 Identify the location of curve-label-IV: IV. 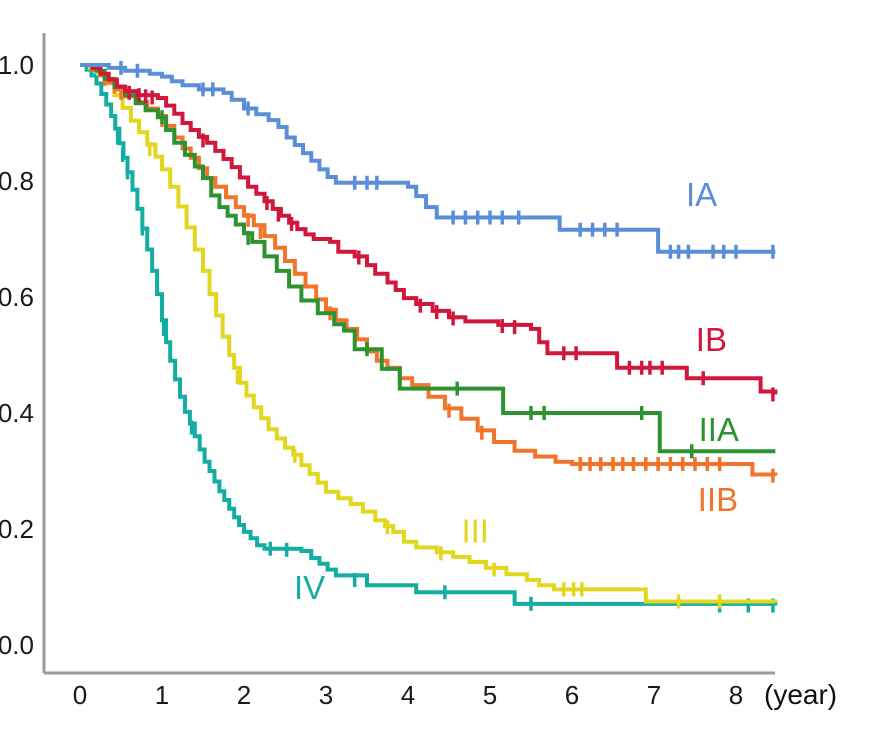
(309, 587).